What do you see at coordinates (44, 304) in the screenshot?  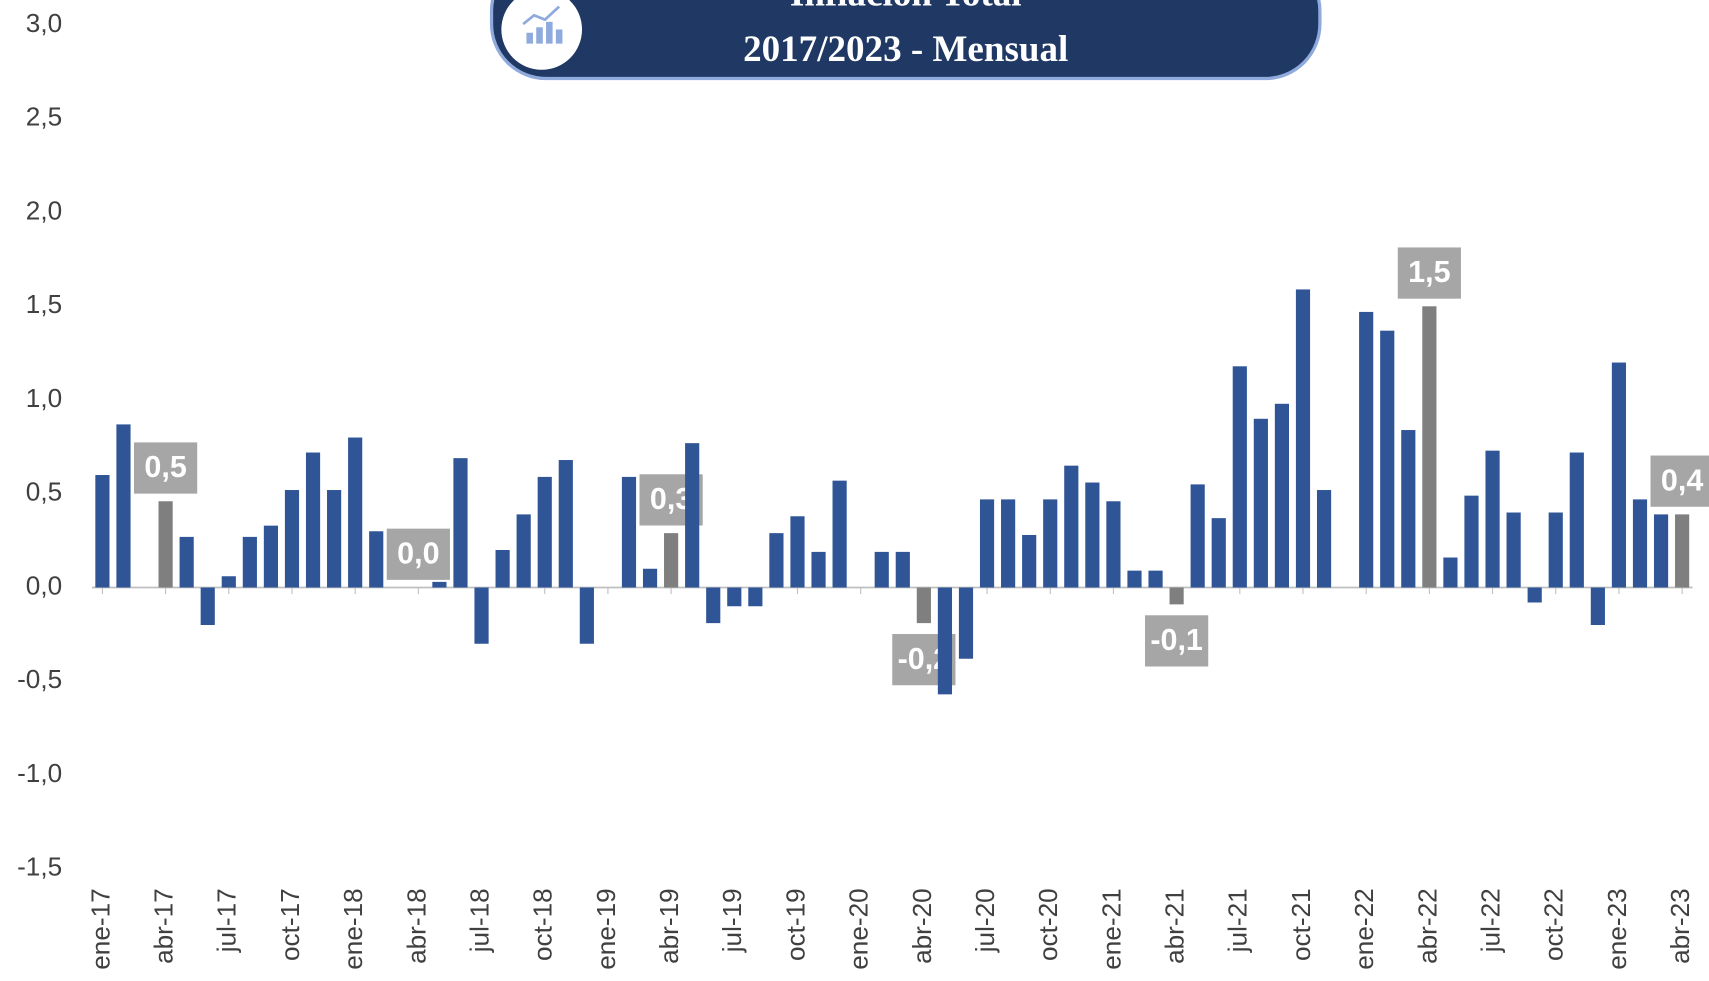 I see `y-tick-label: 1,5` at bounding box center [44, 304].